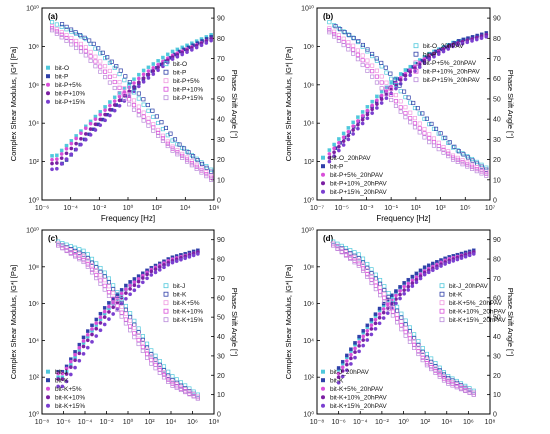  I want to click on legend-label: bit-K+10%, so click(70, 398).